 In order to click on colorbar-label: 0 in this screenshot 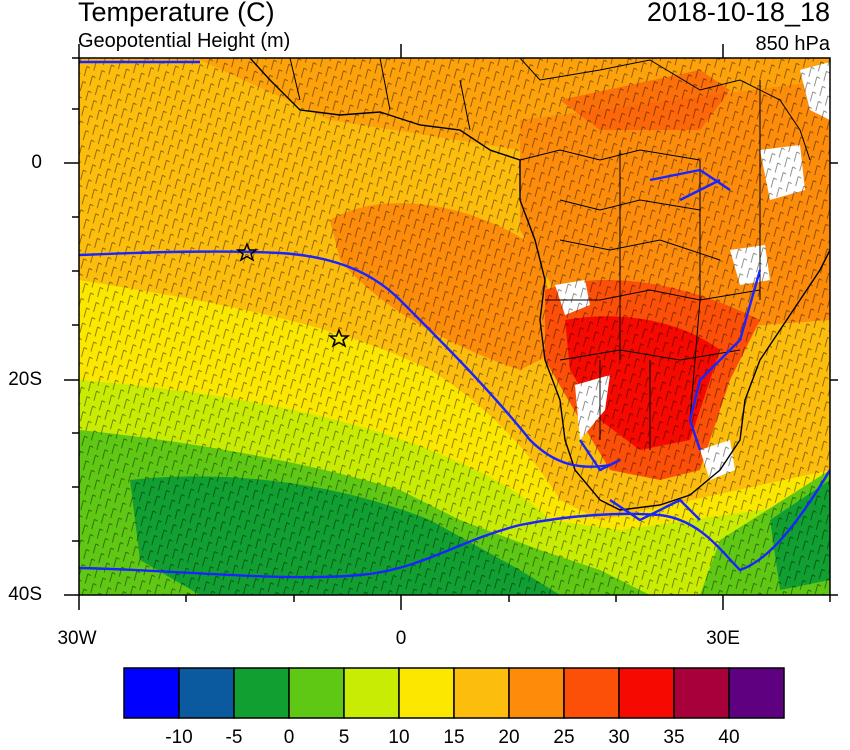, I will do `click(289, 737)`.